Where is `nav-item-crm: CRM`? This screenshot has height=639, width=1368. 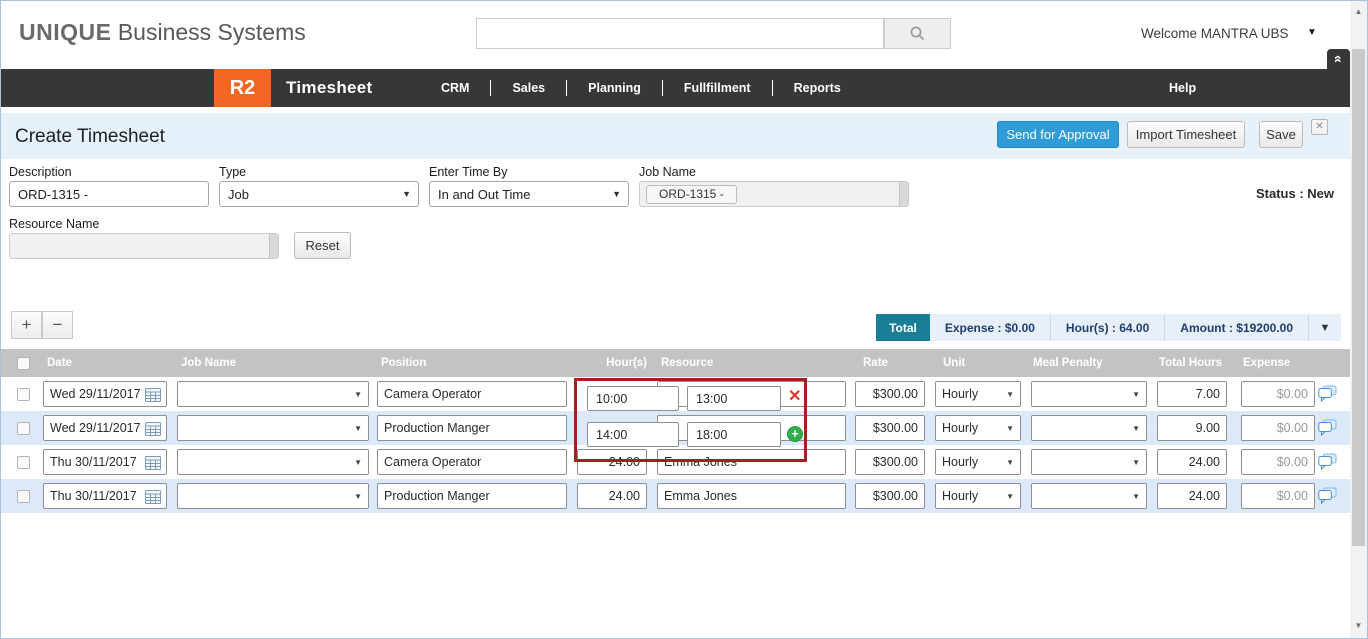 nav-item-crm: CRM is located at coordinates (455, 88).